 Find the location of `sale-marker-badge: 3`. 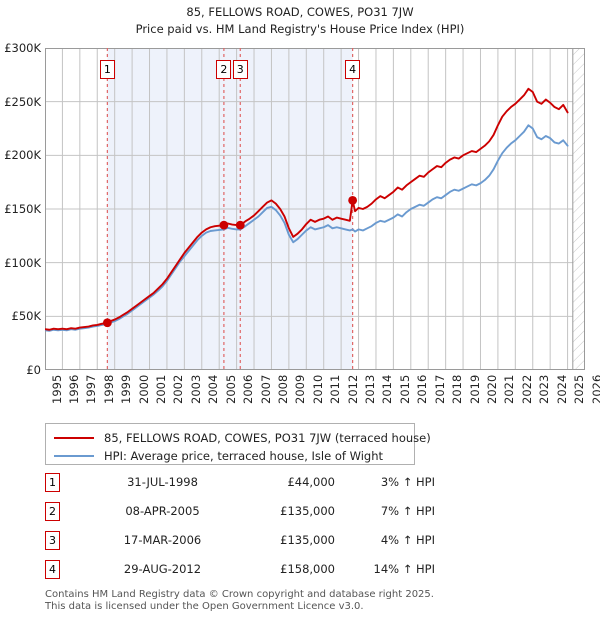

sale-marker-badge: 3 is located at coordinates (240, 69).